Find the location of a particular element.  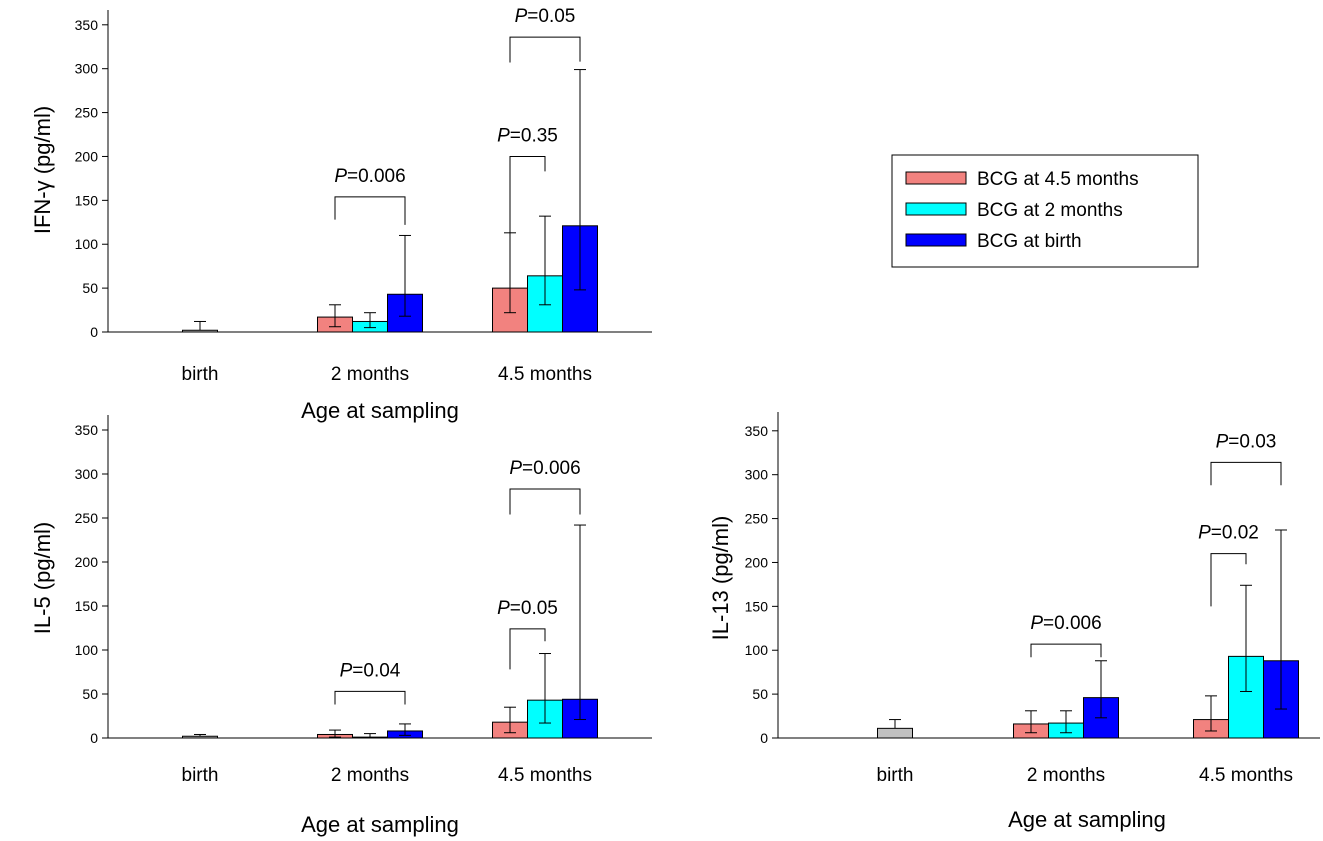

p-value: =0.03 is located at coordinates (1252, 441).